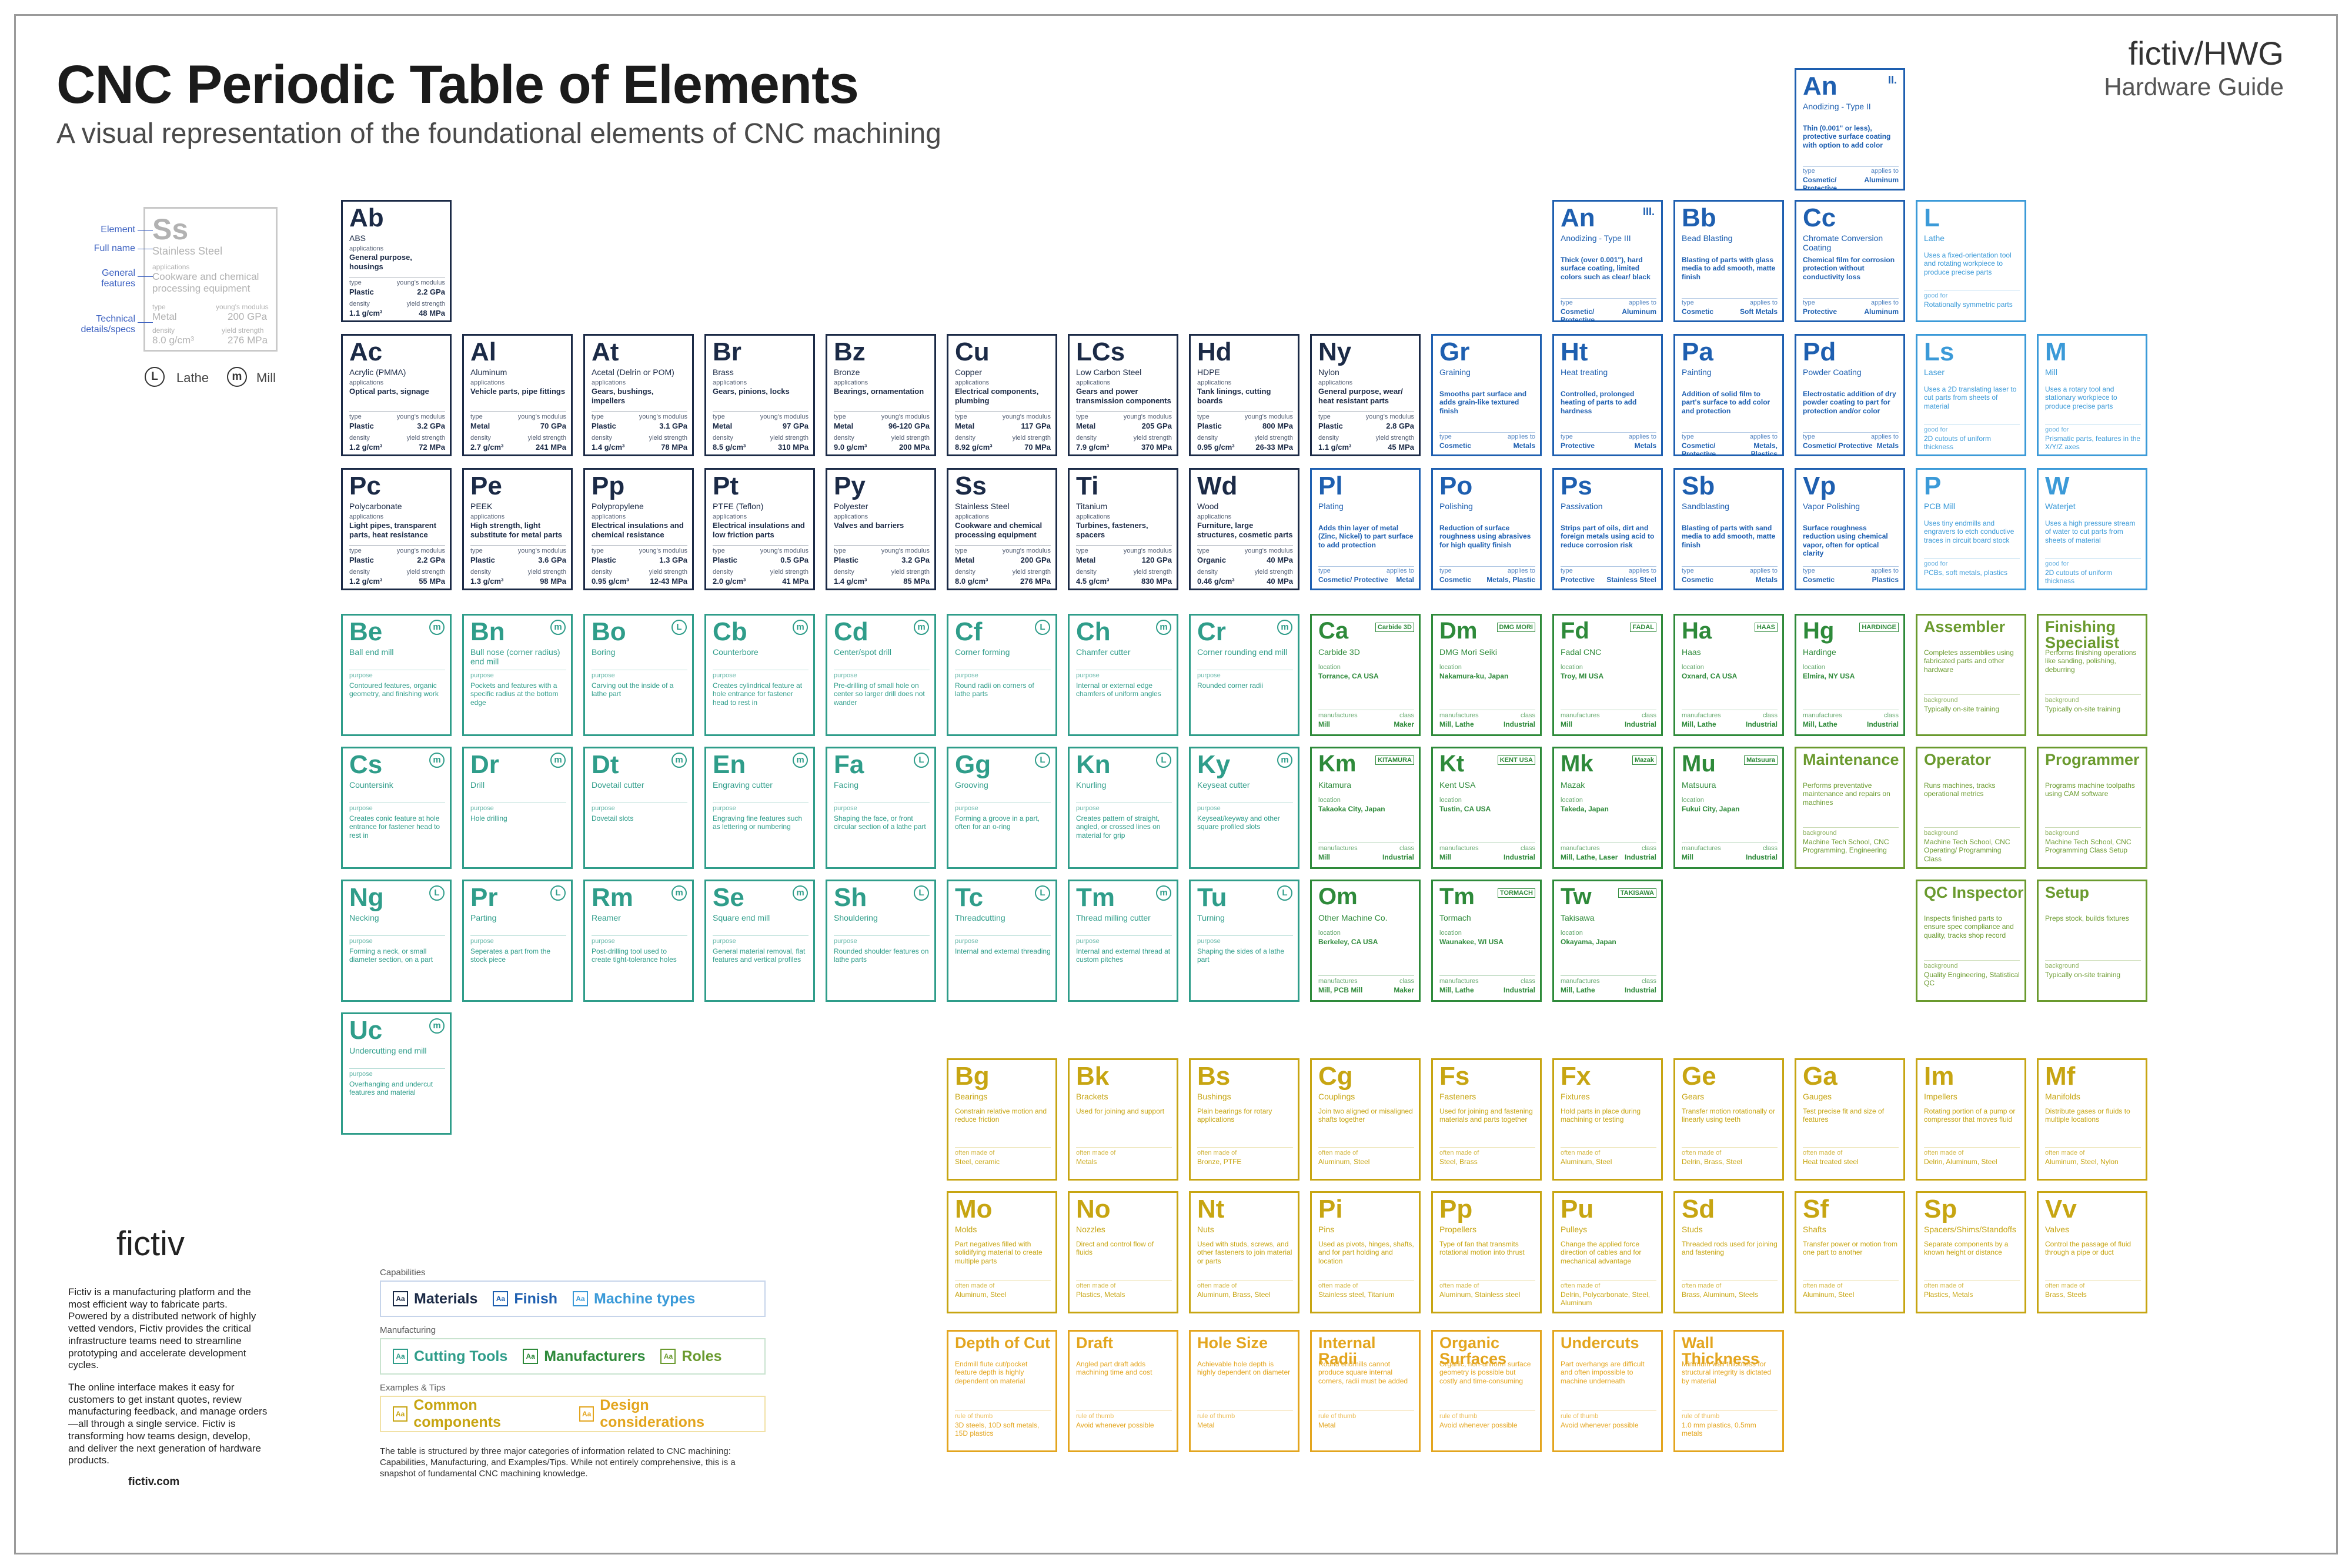 The height and width of the screenshot is (1568, 2352). Describe the element at coordinates (882, 426) in the screenshot. I see `spec-values: Metal 96-120 GPa` at that location.